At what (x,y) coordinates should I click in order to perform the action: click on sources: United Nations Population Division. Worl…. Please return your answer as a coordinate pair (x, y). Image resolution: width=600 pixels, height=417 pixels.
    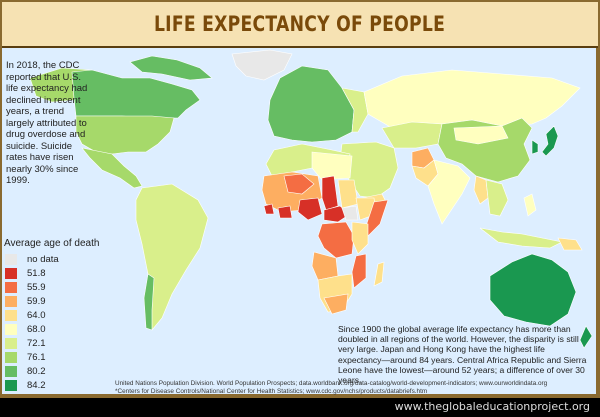
    Looking at the image, I should click on (331, 387).